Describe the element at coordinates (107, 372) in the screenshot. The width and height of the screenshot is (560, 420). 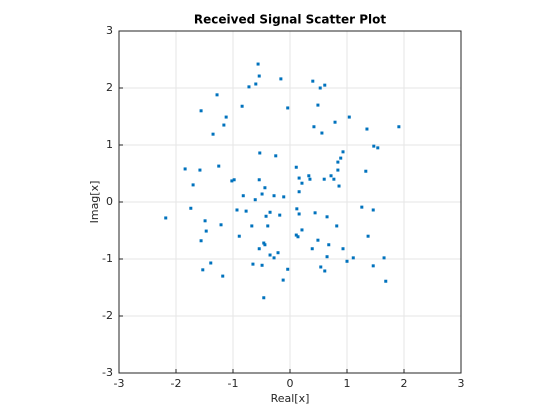
I see `y-tick-label: -3` at that location.